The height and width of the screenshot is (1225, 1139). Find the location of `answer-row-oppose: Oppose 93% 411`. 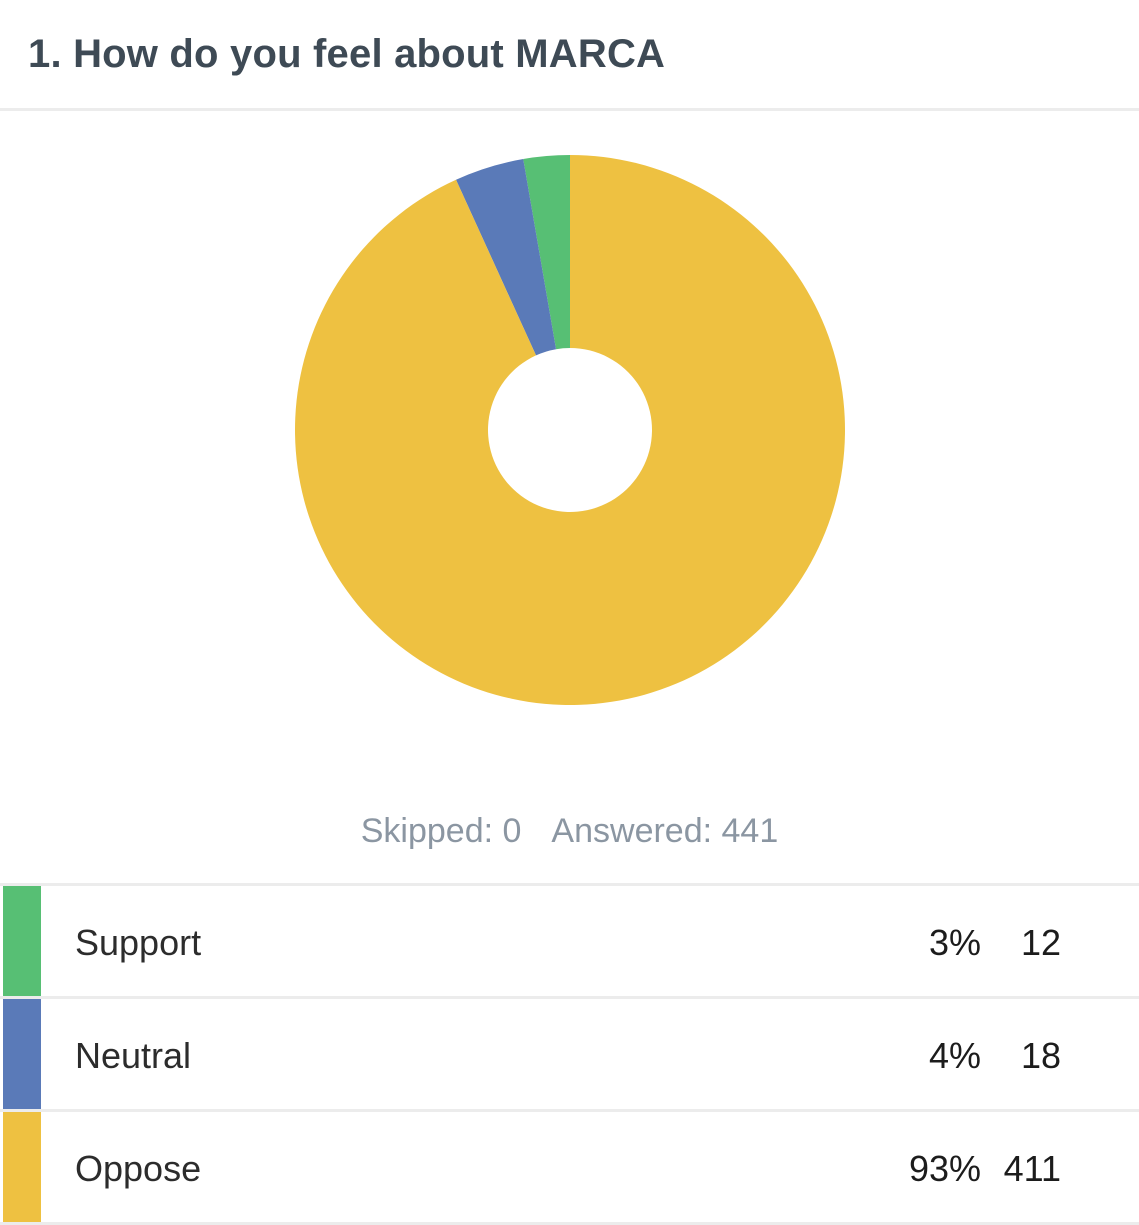

answer-row-oppose: Oppose 93% 411 is located at coordinates (569, 1168).